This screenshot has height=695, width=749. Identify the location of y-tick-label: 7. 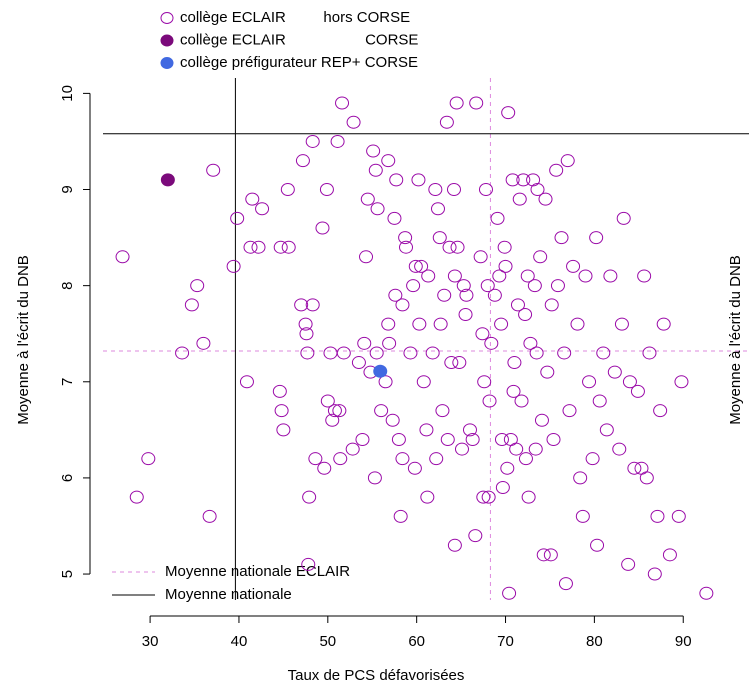
(67, 382).